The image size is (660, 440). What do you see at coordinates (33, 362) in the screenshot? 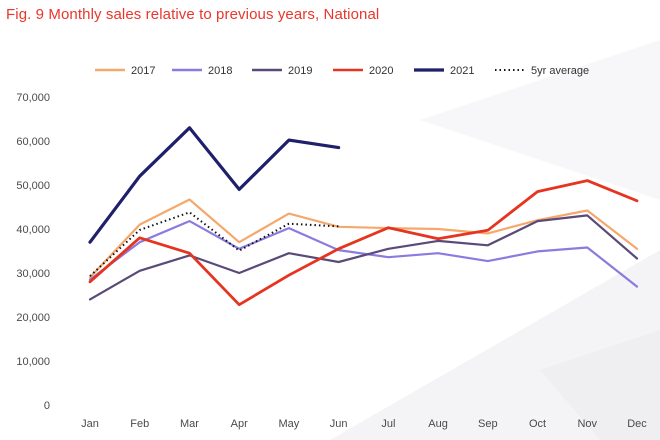
I see `y-tick-label: 10,000` at bounding box center [33, 362].